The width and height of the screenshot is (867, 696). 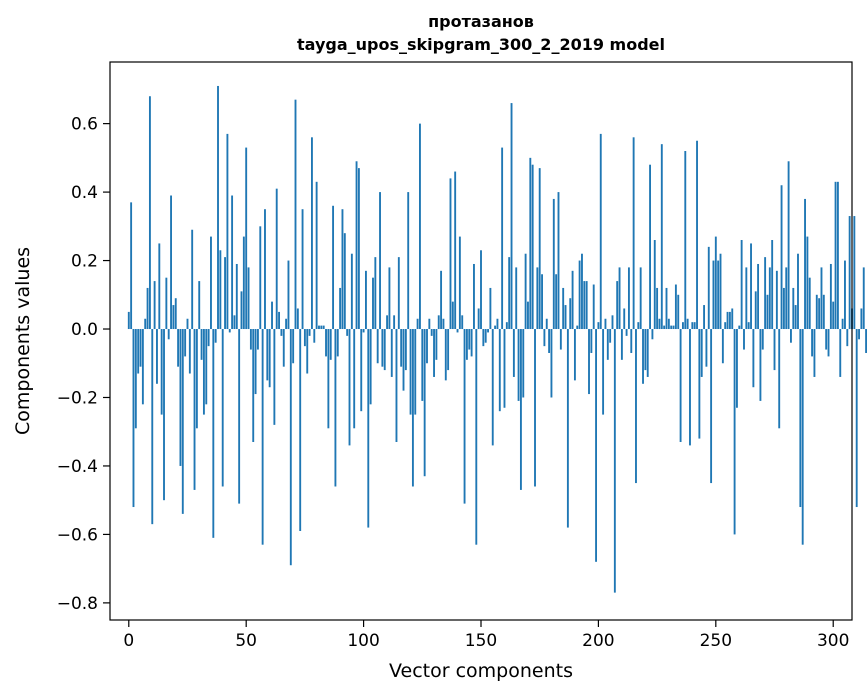 I want to click on x-tick-label: 300, so click(x=833, y=641).